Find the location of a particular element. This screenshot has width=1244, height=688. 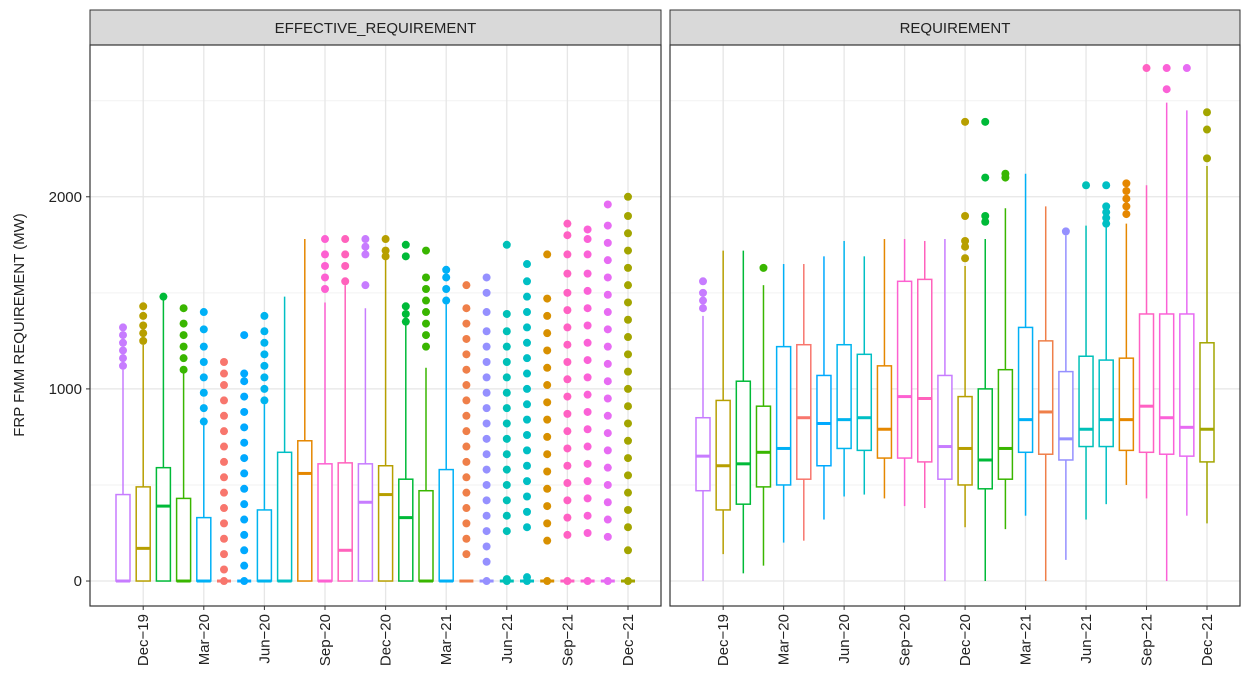

x-tick-label: Dec−21 is located at coordinates (628, 640).